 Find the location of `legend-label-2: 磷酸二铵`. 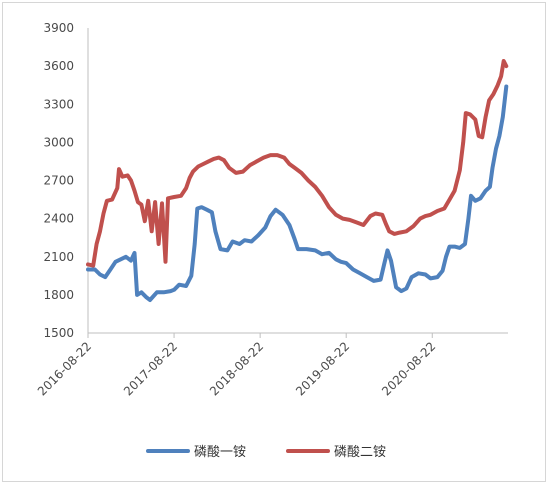

legend-label-2: 磷酸二铵 is located at coordinates (360, 452).